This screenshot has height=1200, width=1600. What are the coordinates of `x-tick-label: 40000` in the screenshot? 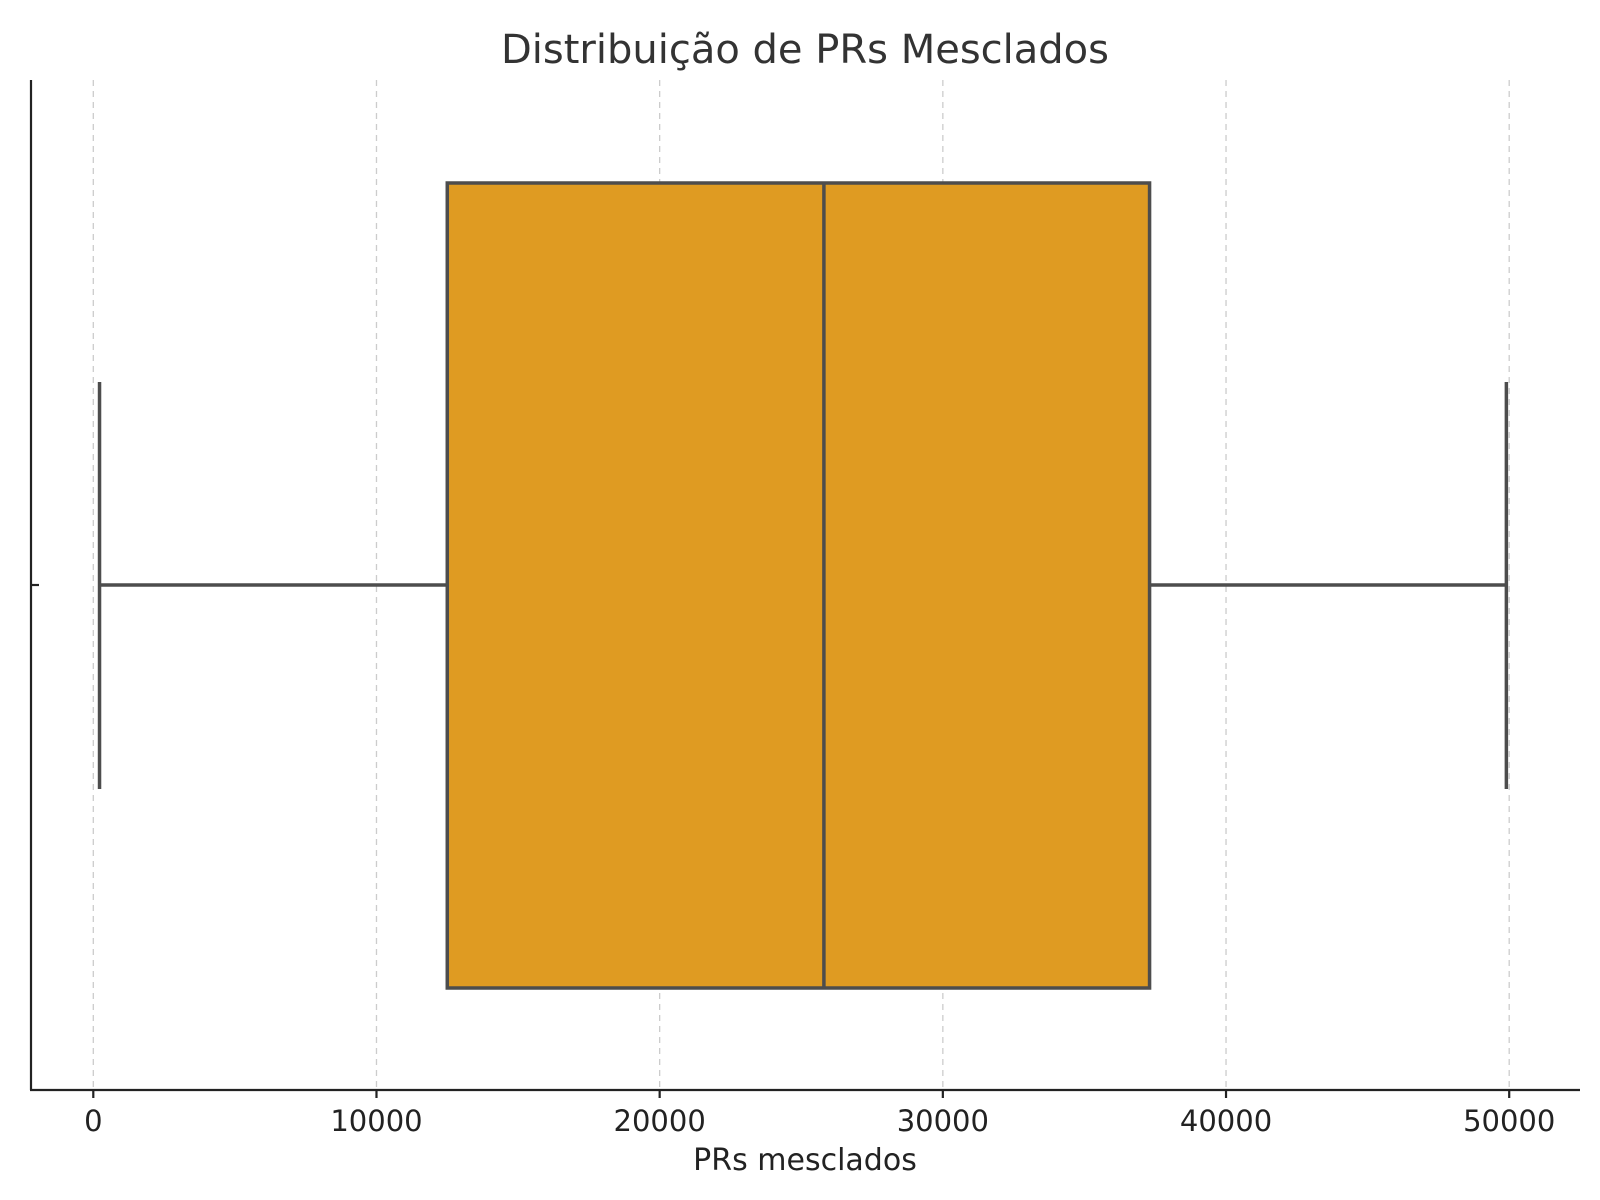 It's located at (1226, 1121).